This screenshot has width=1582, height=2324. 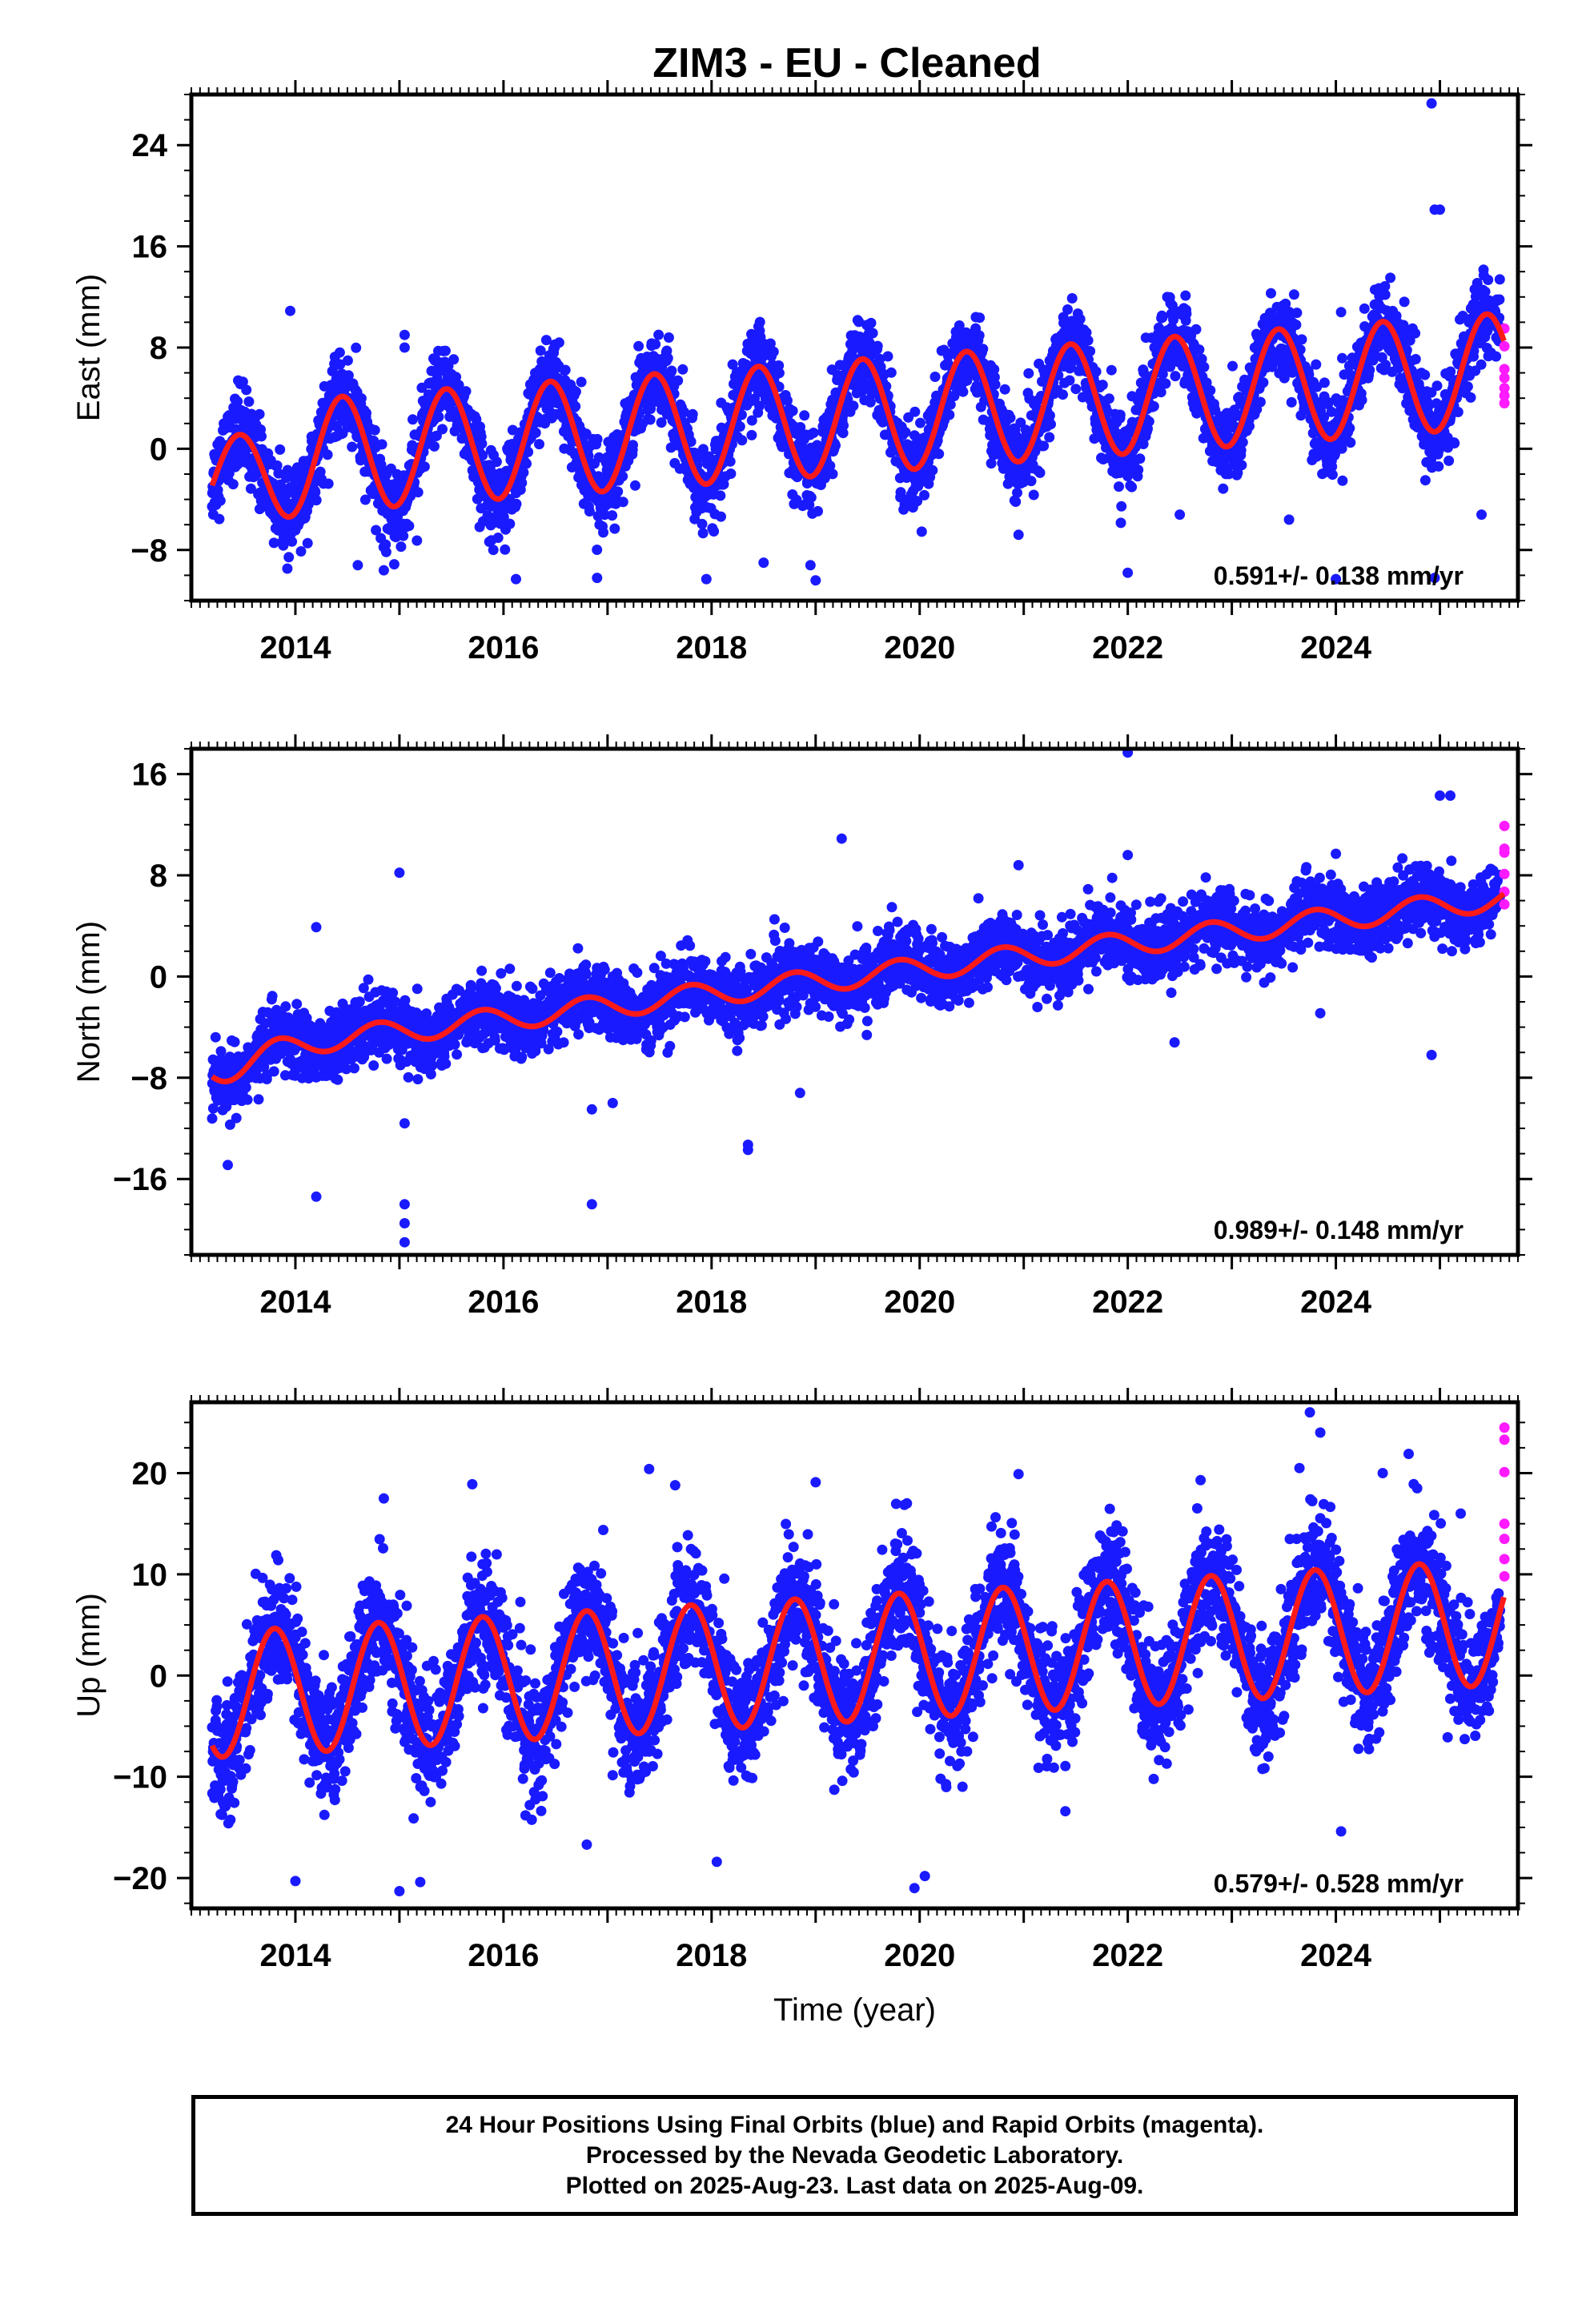 I want to click on rapid-orbit-point, so click(x=1504, y=378).